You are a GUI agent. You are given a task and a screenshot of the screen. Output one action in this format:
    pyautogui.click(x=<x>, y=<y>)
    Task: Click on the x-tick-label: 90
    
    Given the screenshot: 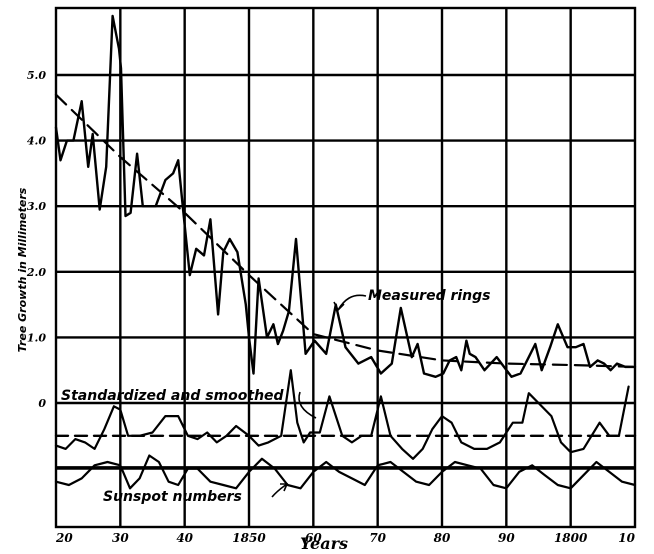 What is the action you would take?
    pyautogui.click(x=506, y=538)
    